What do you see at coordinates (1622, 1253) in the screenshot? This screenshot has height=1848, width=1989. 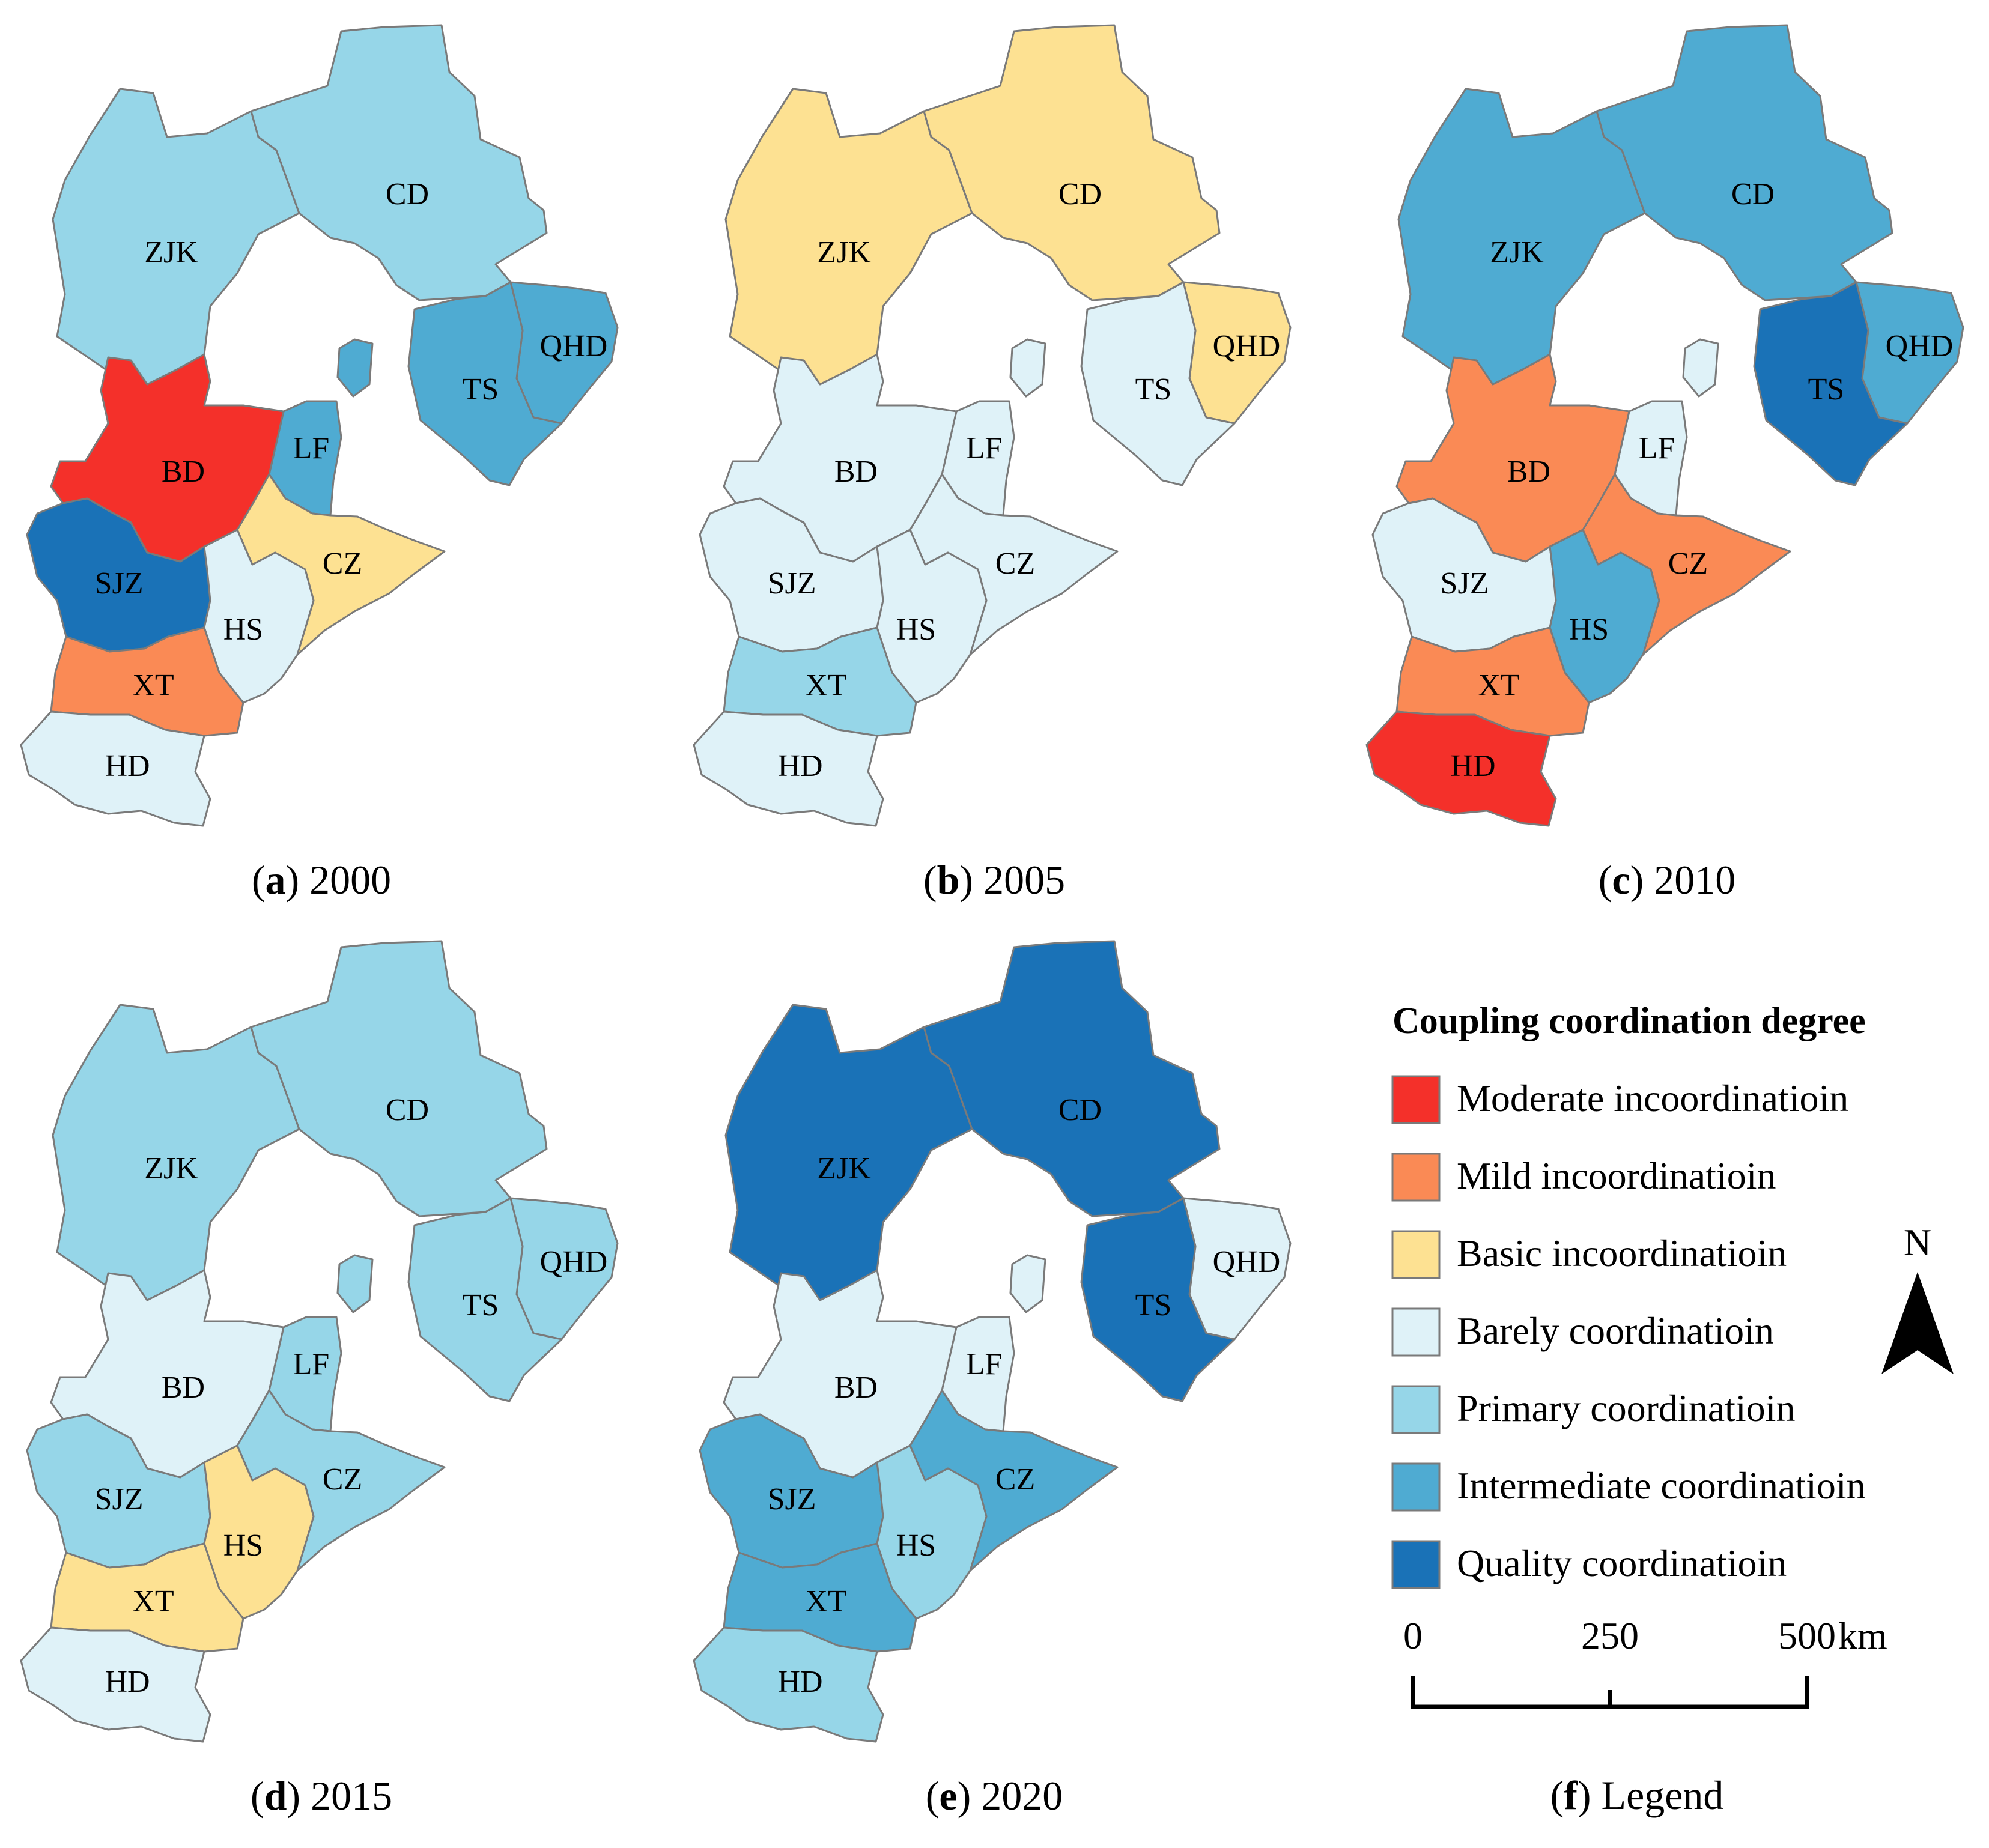 I see `legend-label: Basic incoordinatioin` at bounding box center [1622, 1253].